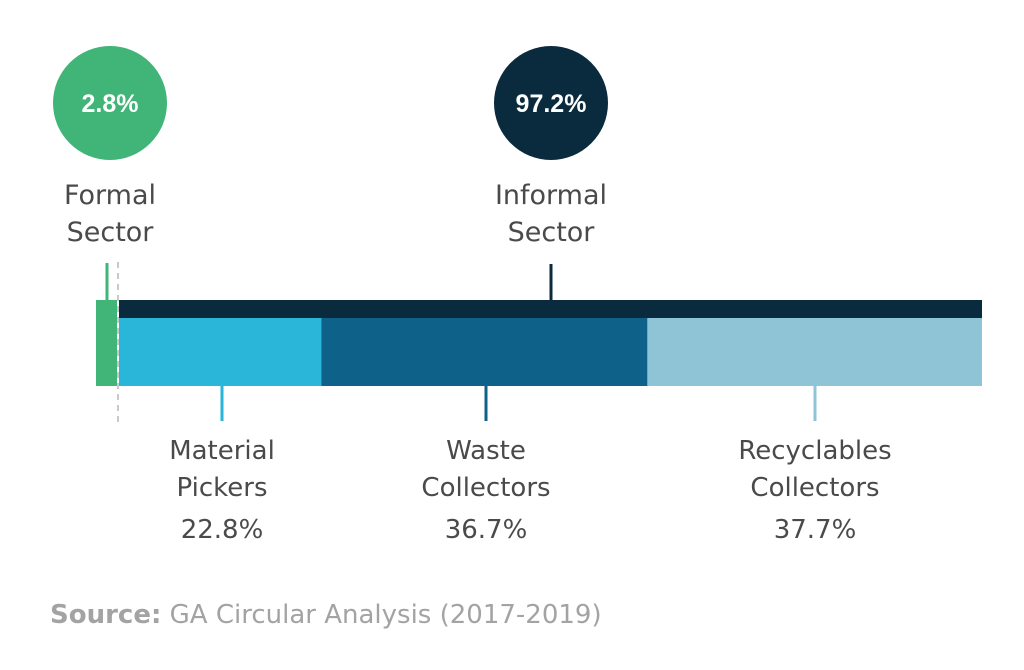  I want to click on informal-sector-percent: 97.2%, so click(551, 104).